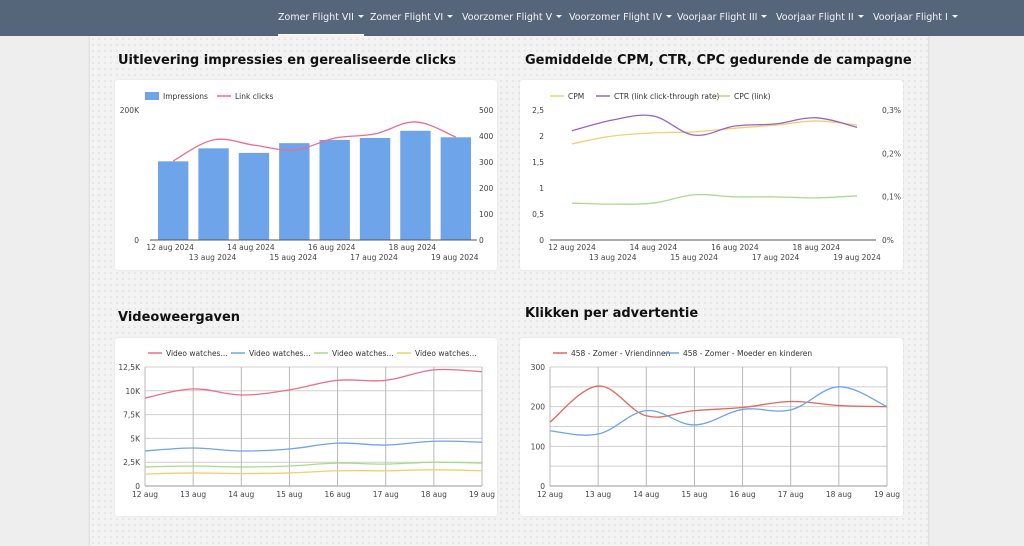 The height and width of the screenshot is (546, 1024). I want to click on x-tick-label: 17 aug, so click(791, 494).